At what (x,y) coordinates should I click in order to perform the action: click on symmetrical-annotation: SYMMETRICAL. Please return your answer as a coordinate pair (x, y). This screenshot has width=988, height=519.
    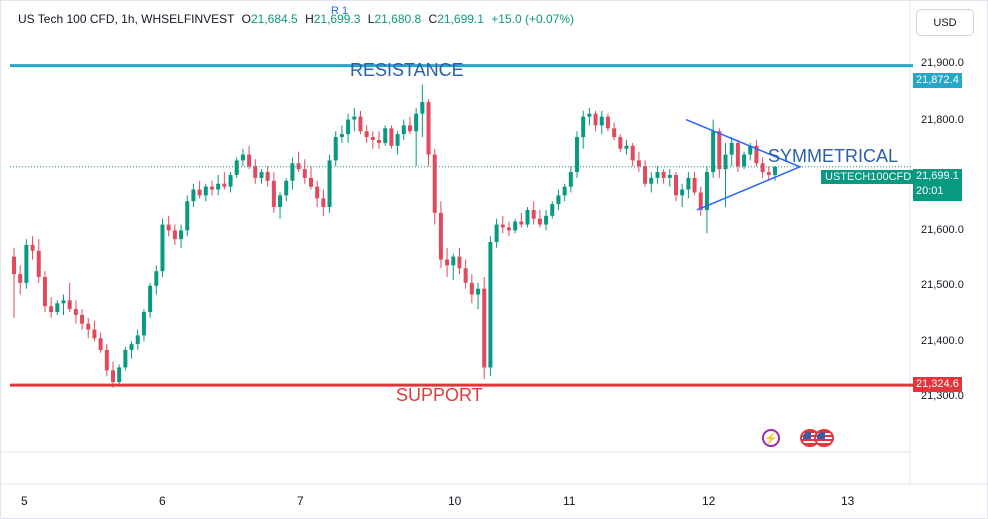
    Looking at the image, I should click on (833, 156).